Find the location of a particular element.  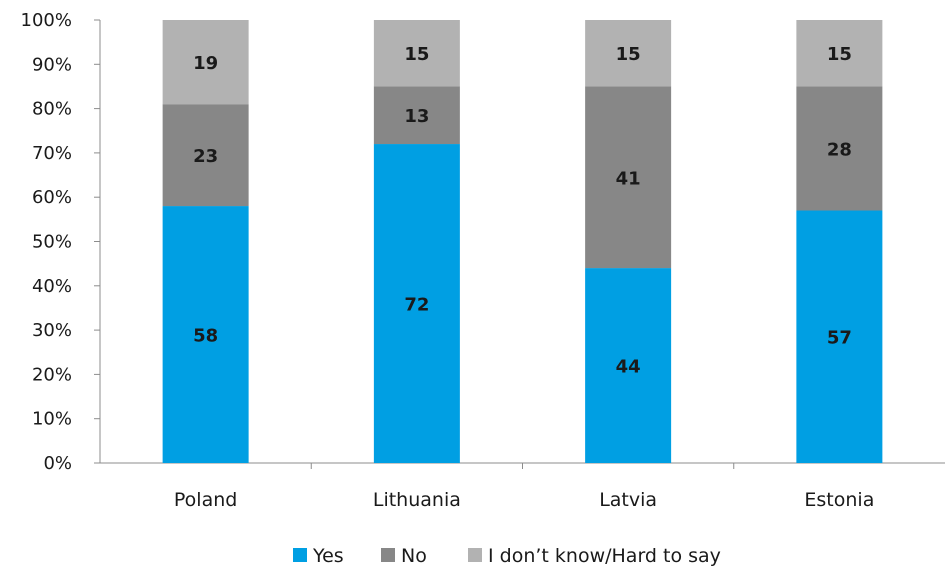

y-tick-label: 50% is located at coordinates (52, 242).